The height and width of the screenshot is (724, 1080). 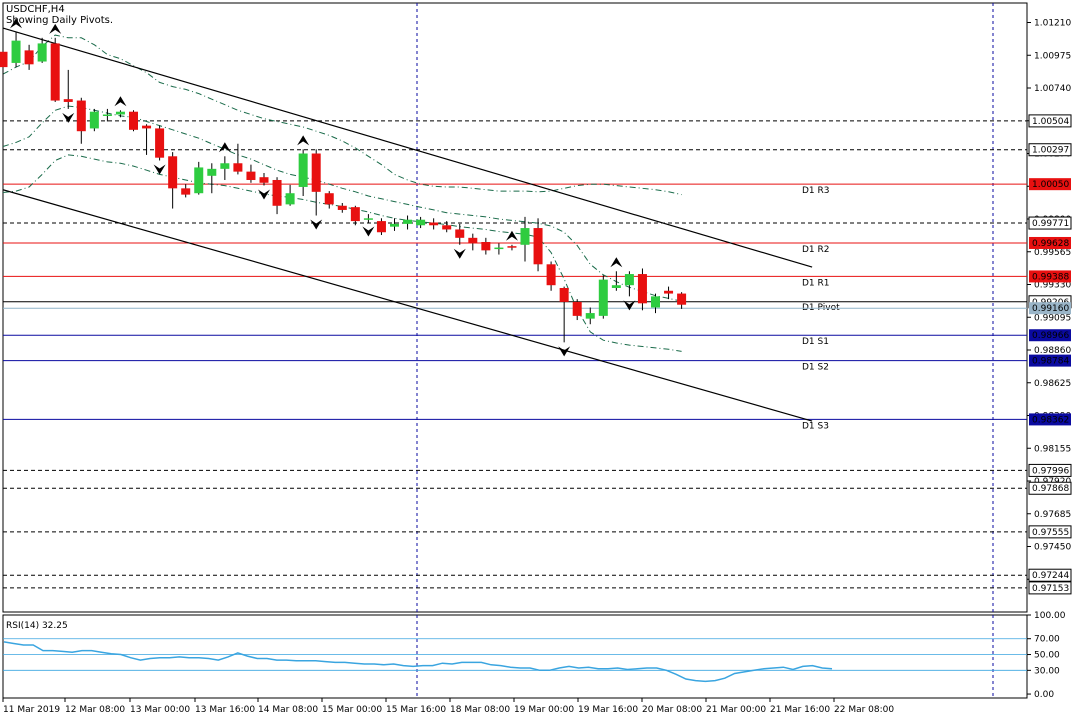 I want to click on rsi-series-line, so click(x=418, y=662).